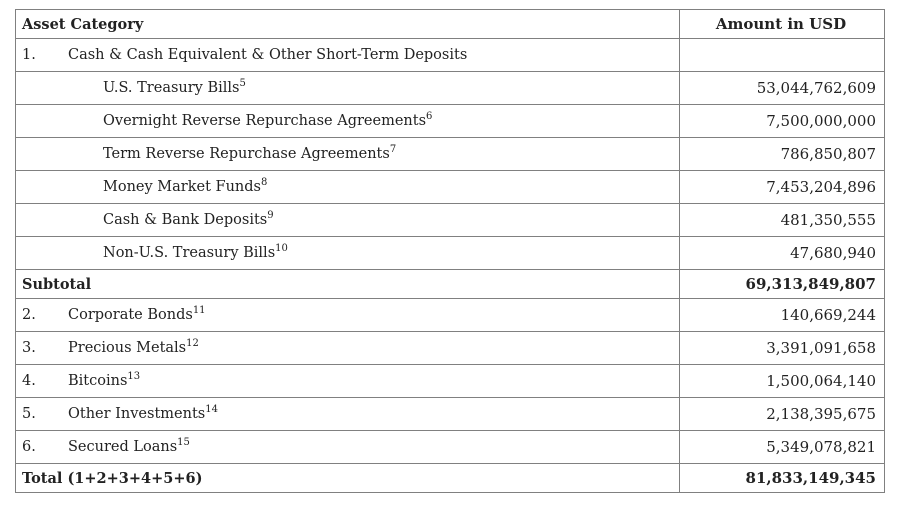  Describe the element at coordinates (347, 414) in the screenshot. I see `category-cell: 5. Other Investments14` at that location.